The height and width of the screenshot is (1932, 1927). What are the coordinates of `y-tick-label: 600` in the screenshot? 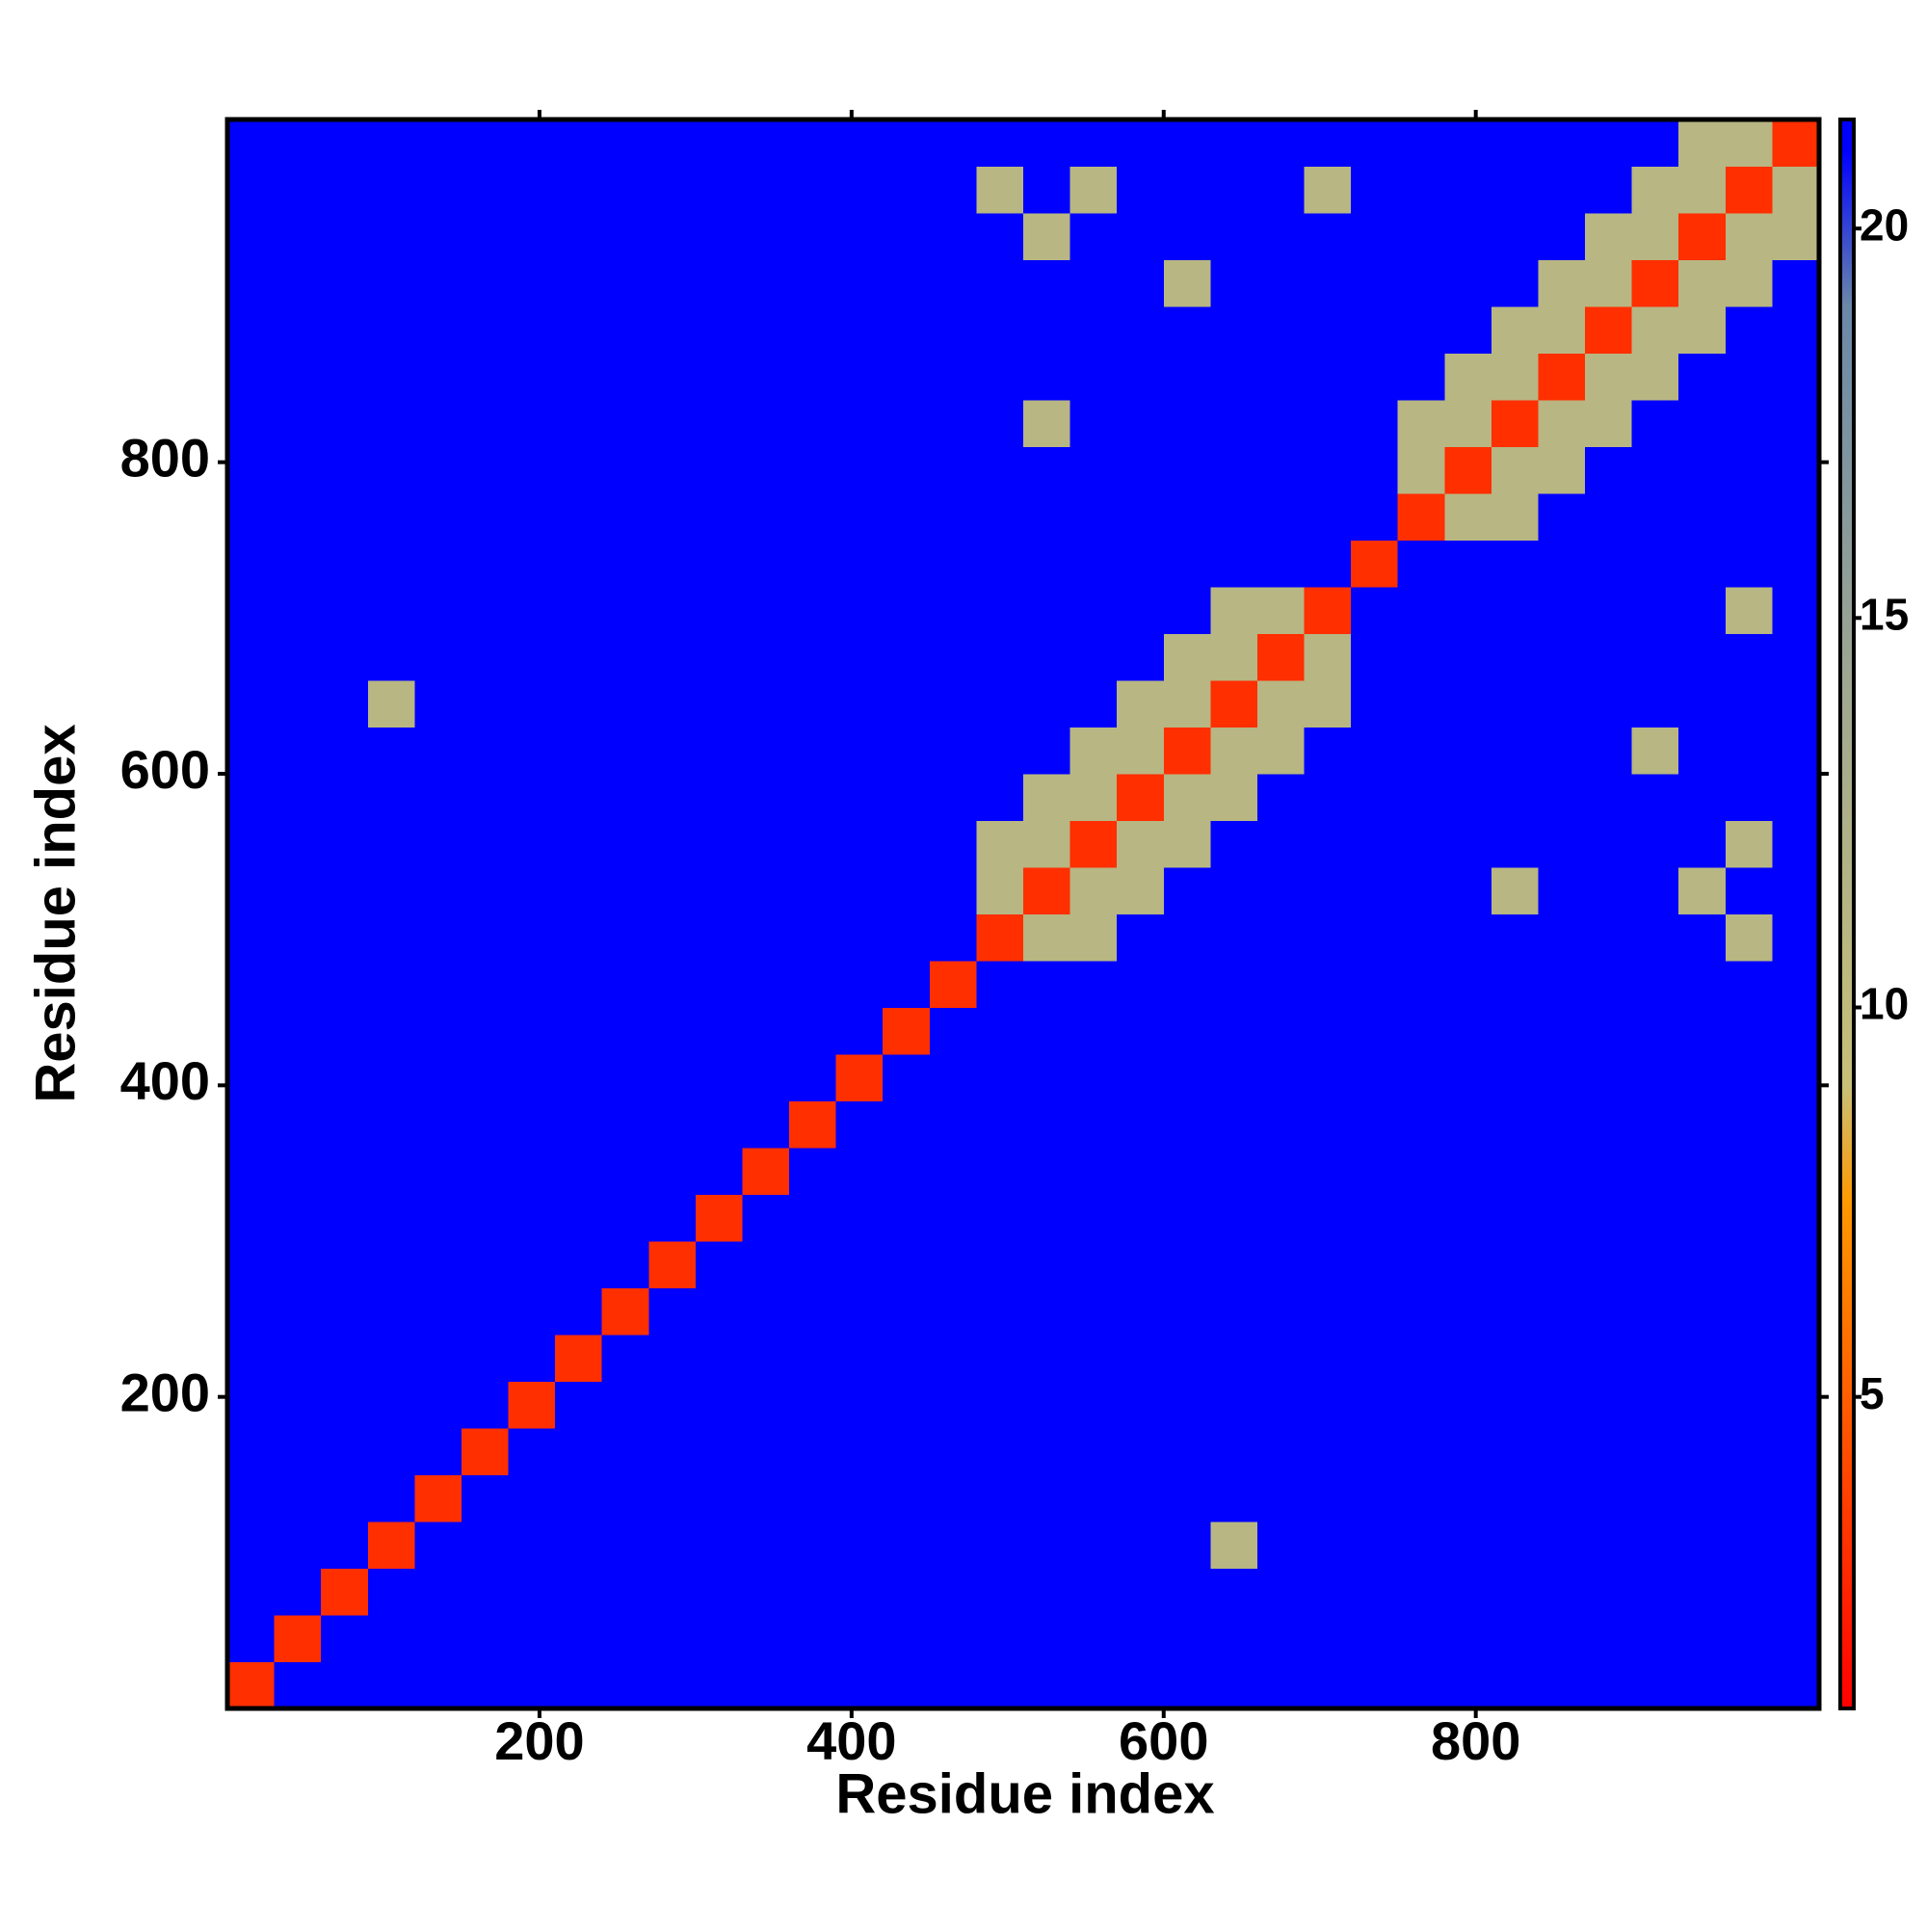 It's located at (165, 769).